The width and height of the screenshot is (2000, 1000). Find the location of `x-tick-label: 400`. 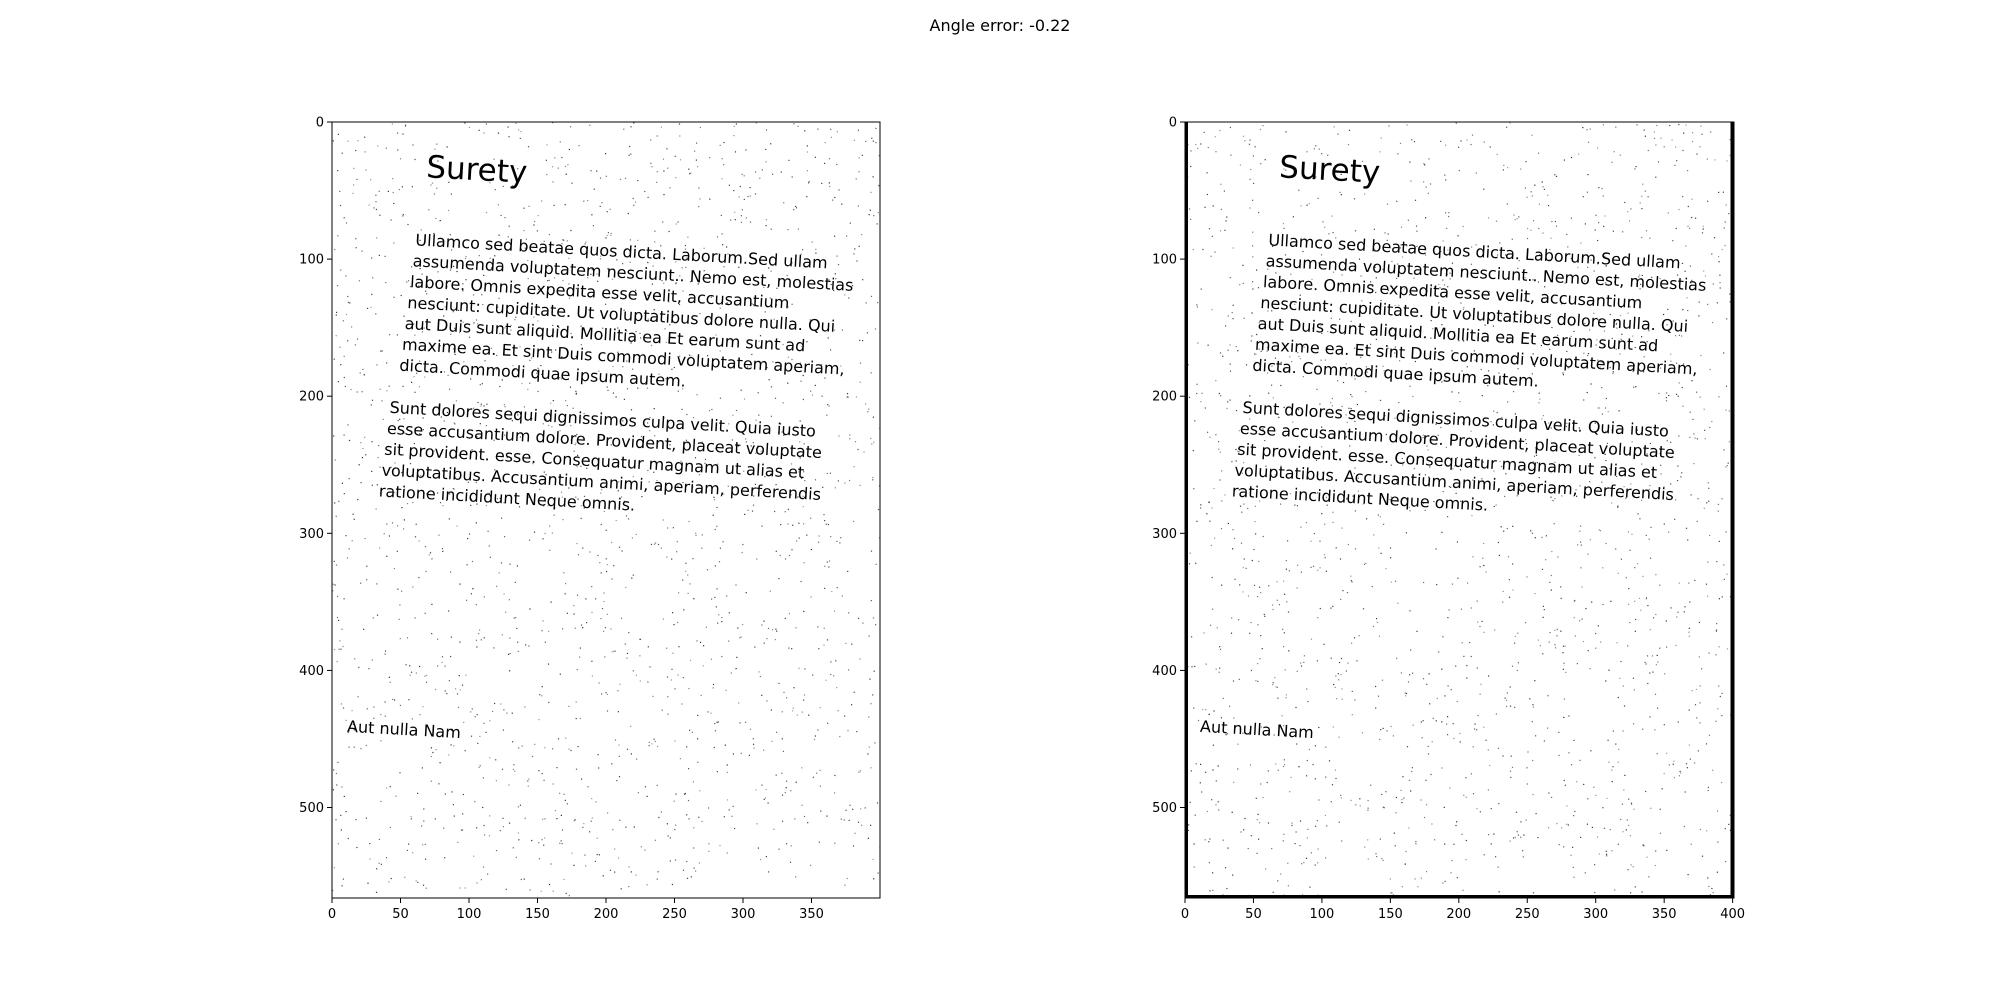

x-tick-label: 400 is located at coordinates (1732, 914).